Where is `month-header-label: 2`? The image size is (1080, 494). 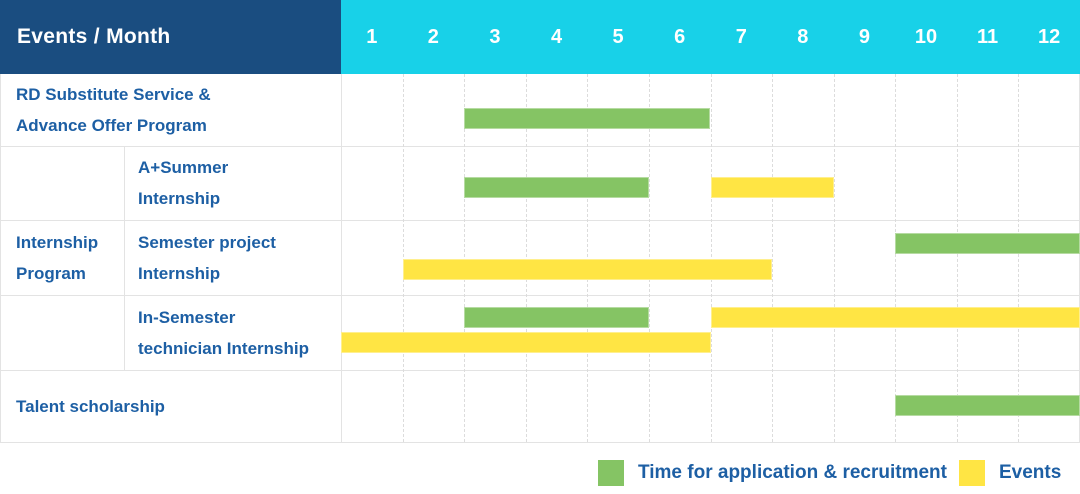 month-header-label: 2 is located at coordinates (433, 36).